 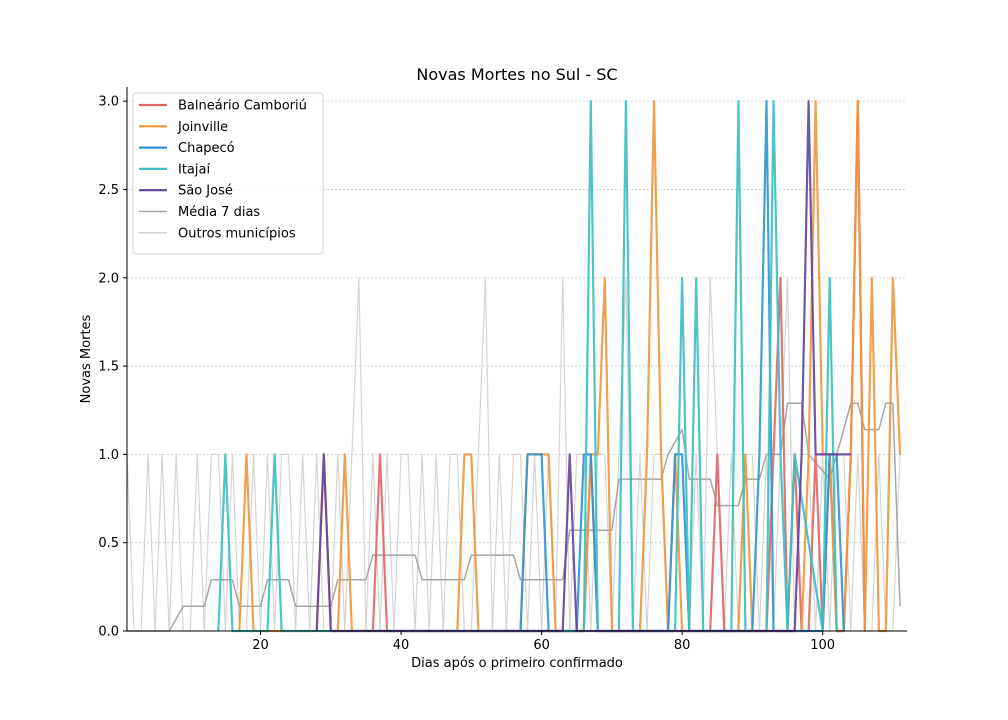 What do you see at coordinates (206, 148) in the screenshot?
I see `legend-label-chapeco: Chapecó` at bounding box center [206, 148].